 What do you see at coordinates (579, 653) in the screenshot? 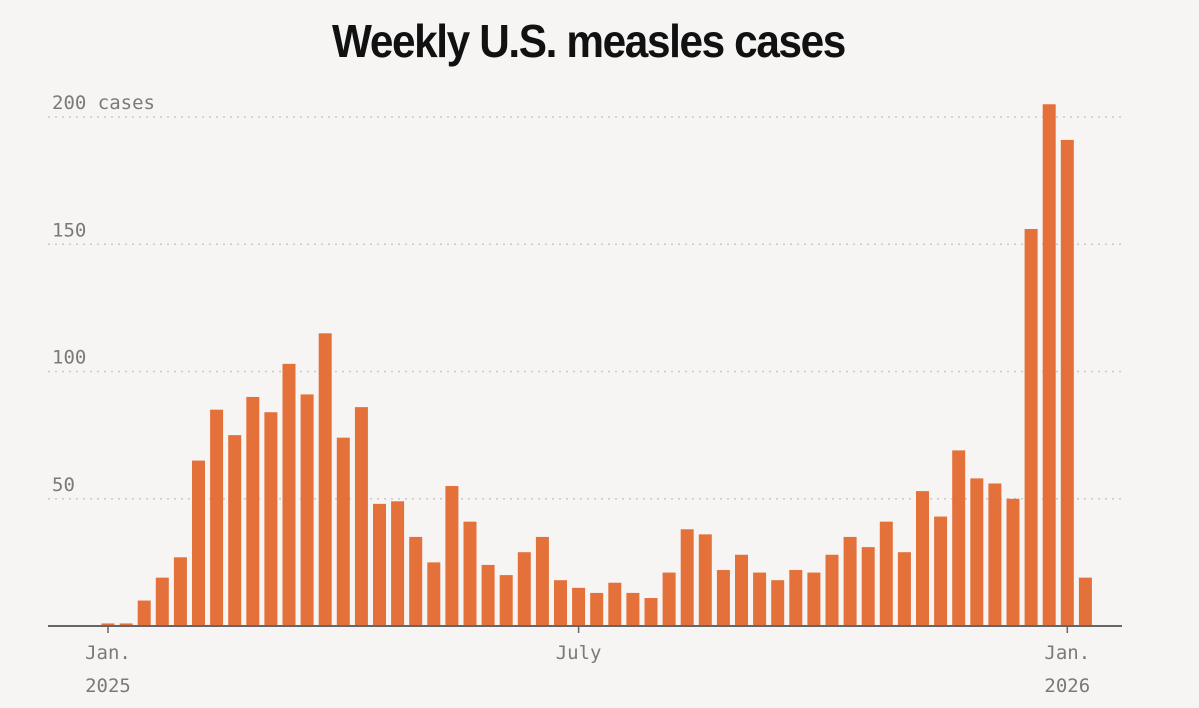
I see `x-tick-label: July` at bounding box center [579, 653].